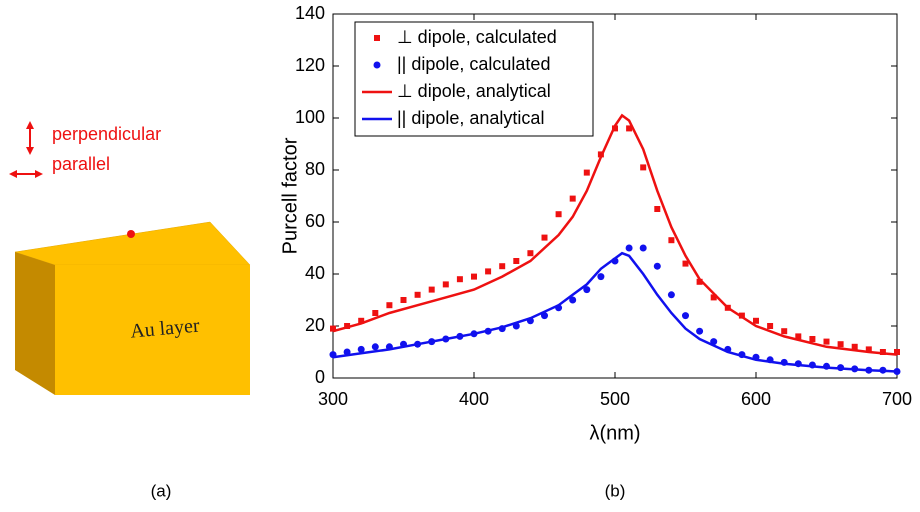  Describe the element at coordinates (152, 330) in the screenshot. I see `block-front` at that location.